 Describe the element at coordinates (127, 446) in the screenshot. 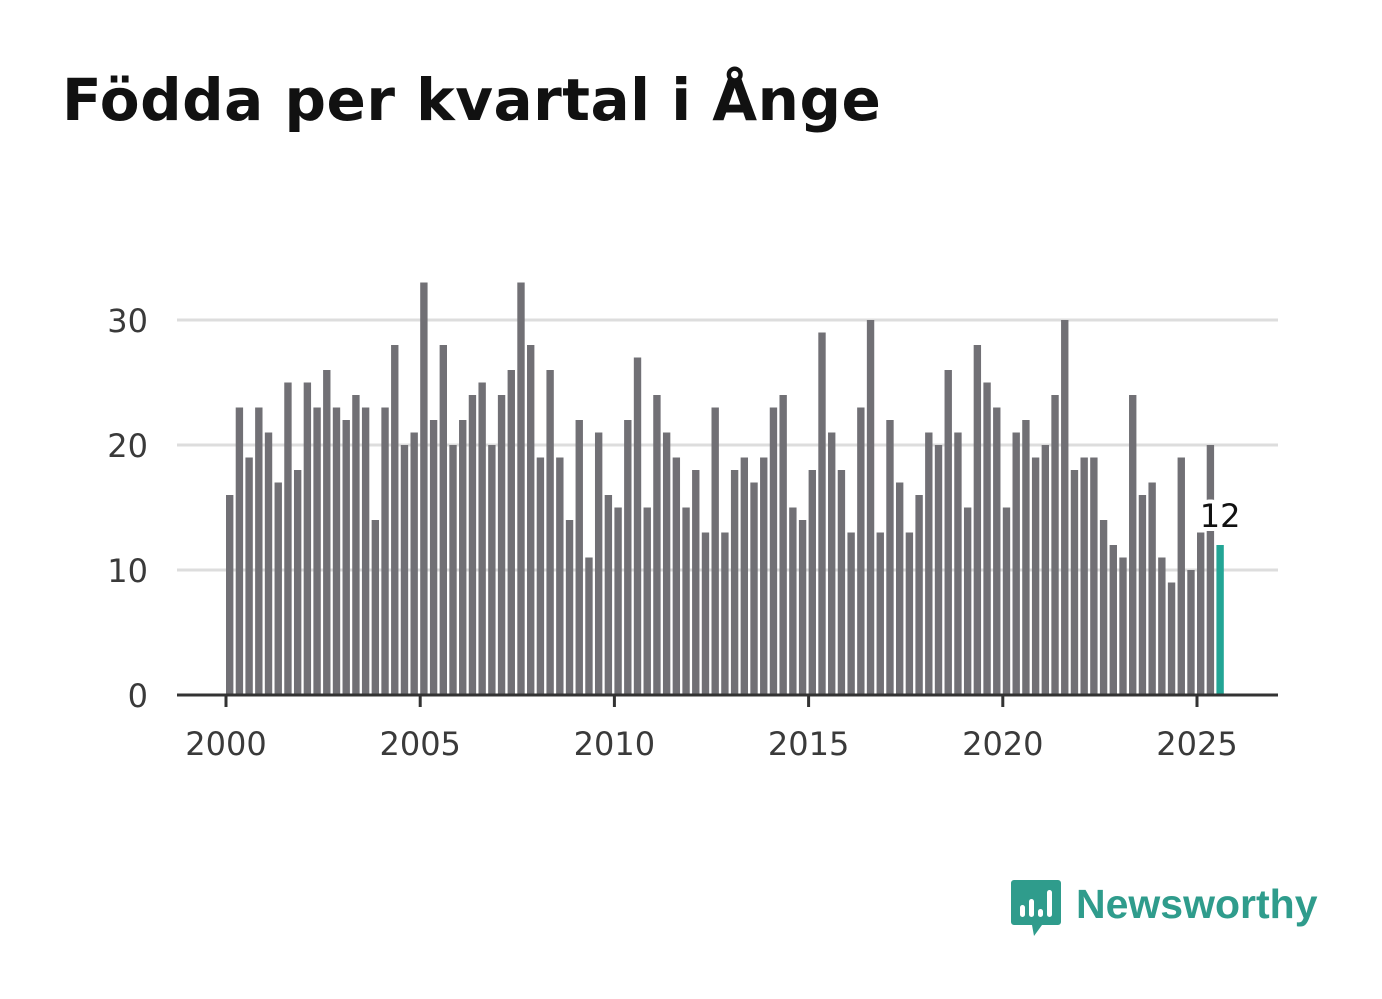

I see `y-tick-label: 20` at that location.